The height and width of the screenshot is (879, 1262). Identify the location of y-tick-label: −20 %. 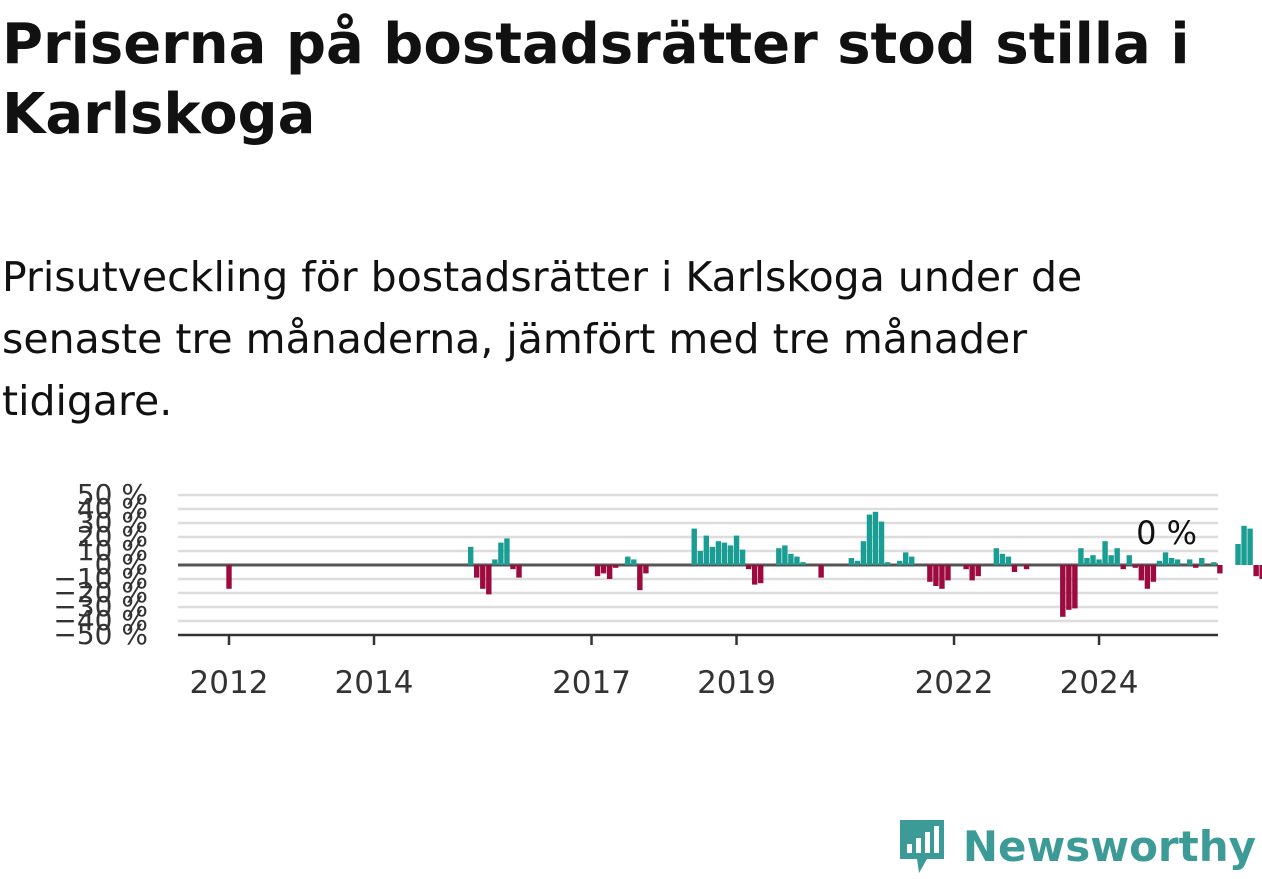
(100, 592).